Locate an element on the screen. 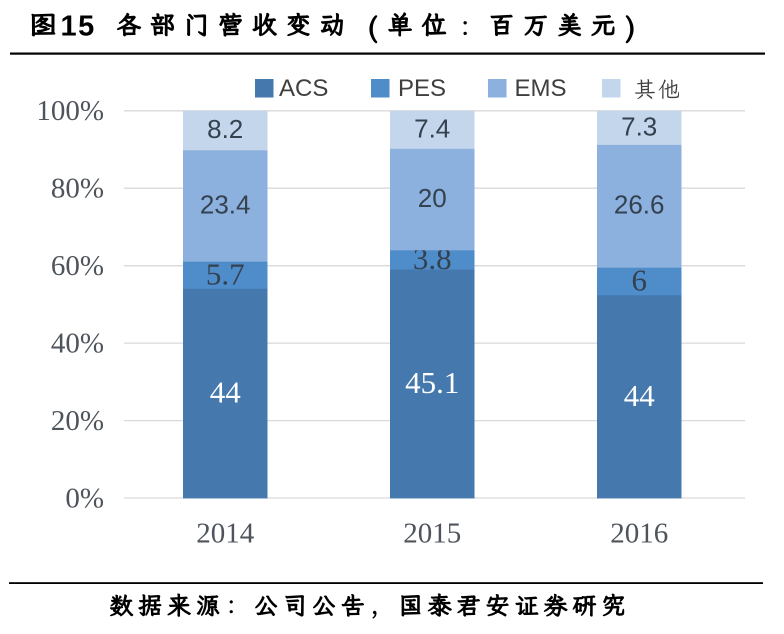 The image size is (784, 634). svg-text: 20 is located at coordinates (432, 198).